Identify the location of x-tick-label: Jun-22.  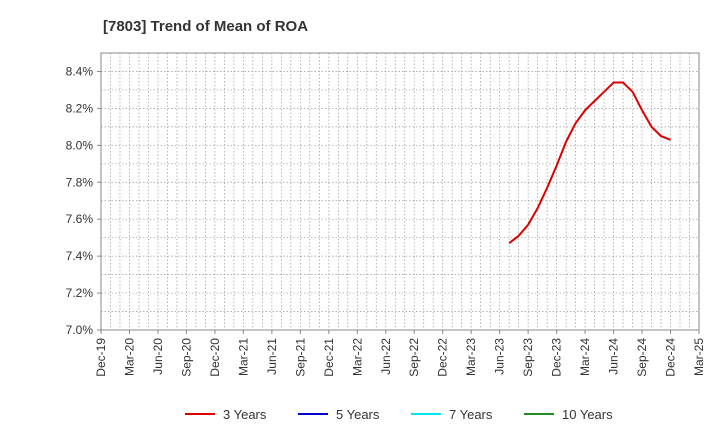
(386, 356).